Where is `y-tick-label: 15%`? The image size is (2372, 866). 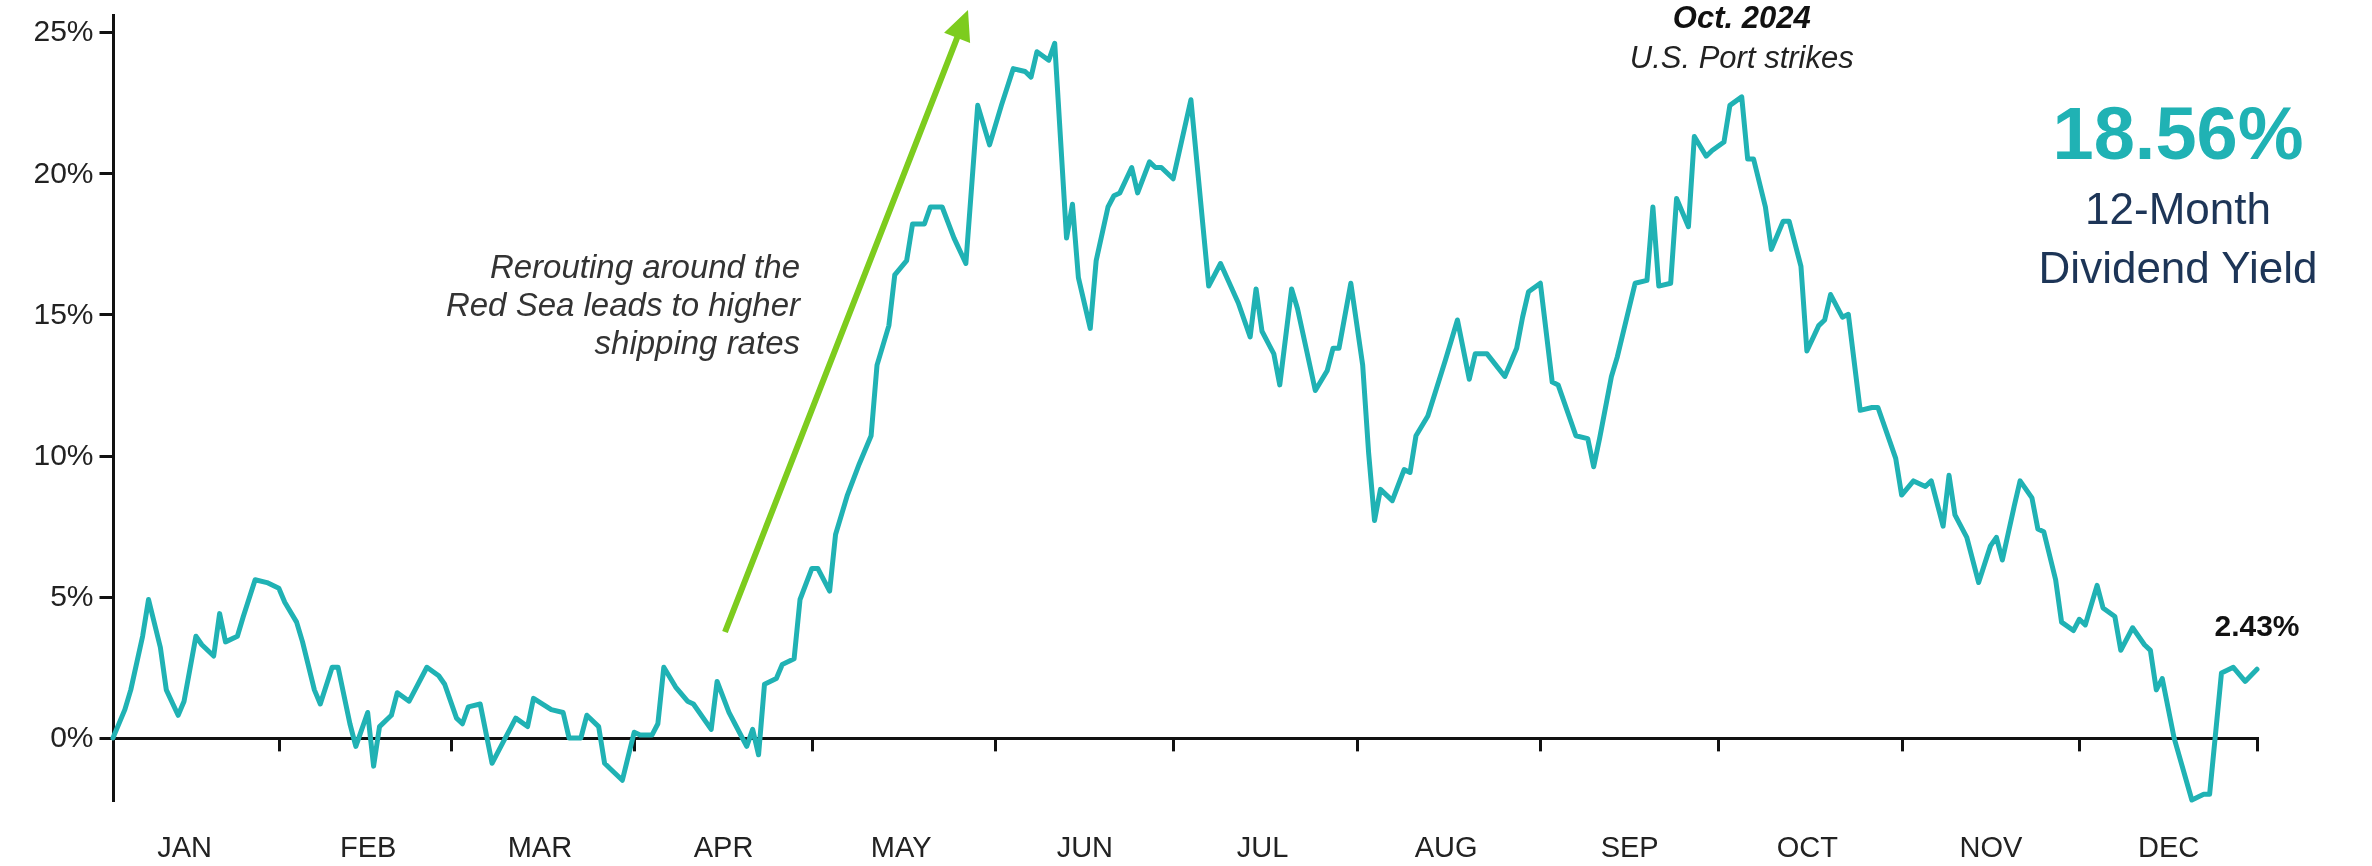 y-tick-label: 15% is located at coordinates (63, 313).